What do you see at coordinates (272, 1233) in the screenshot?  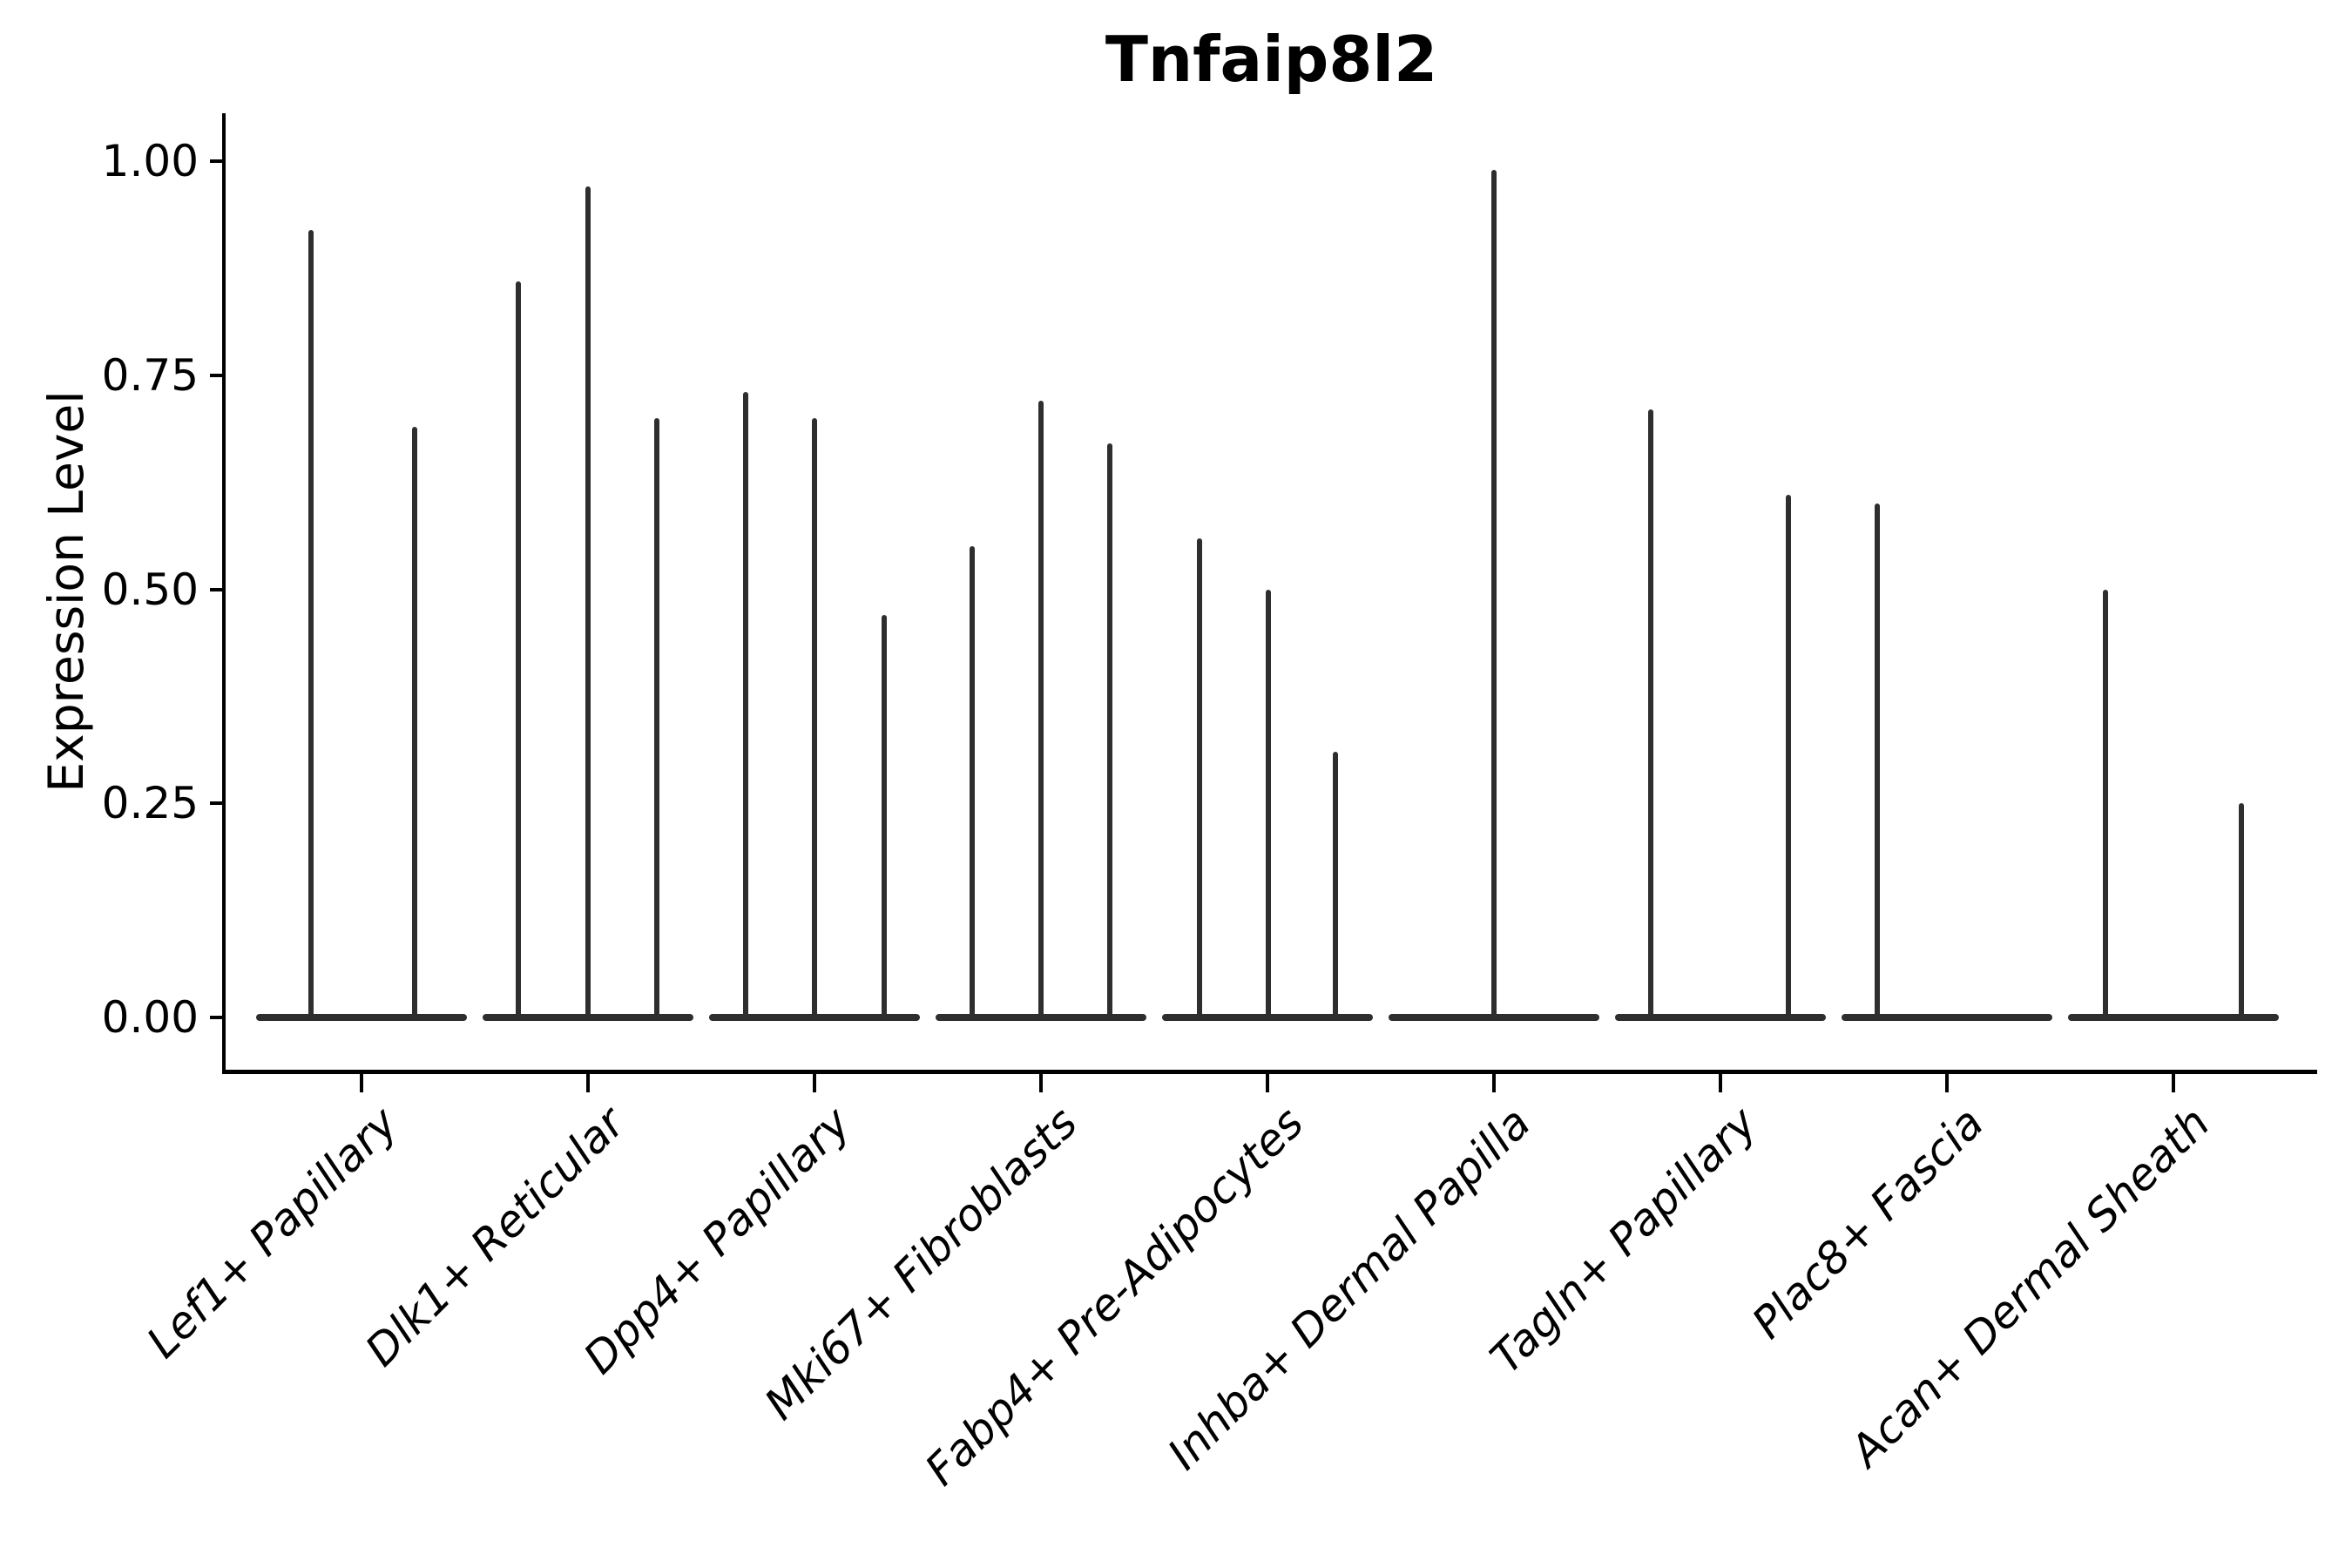 I see `x-tick-label: Lef1+ Papillary` at bounding box center [272, 1233].